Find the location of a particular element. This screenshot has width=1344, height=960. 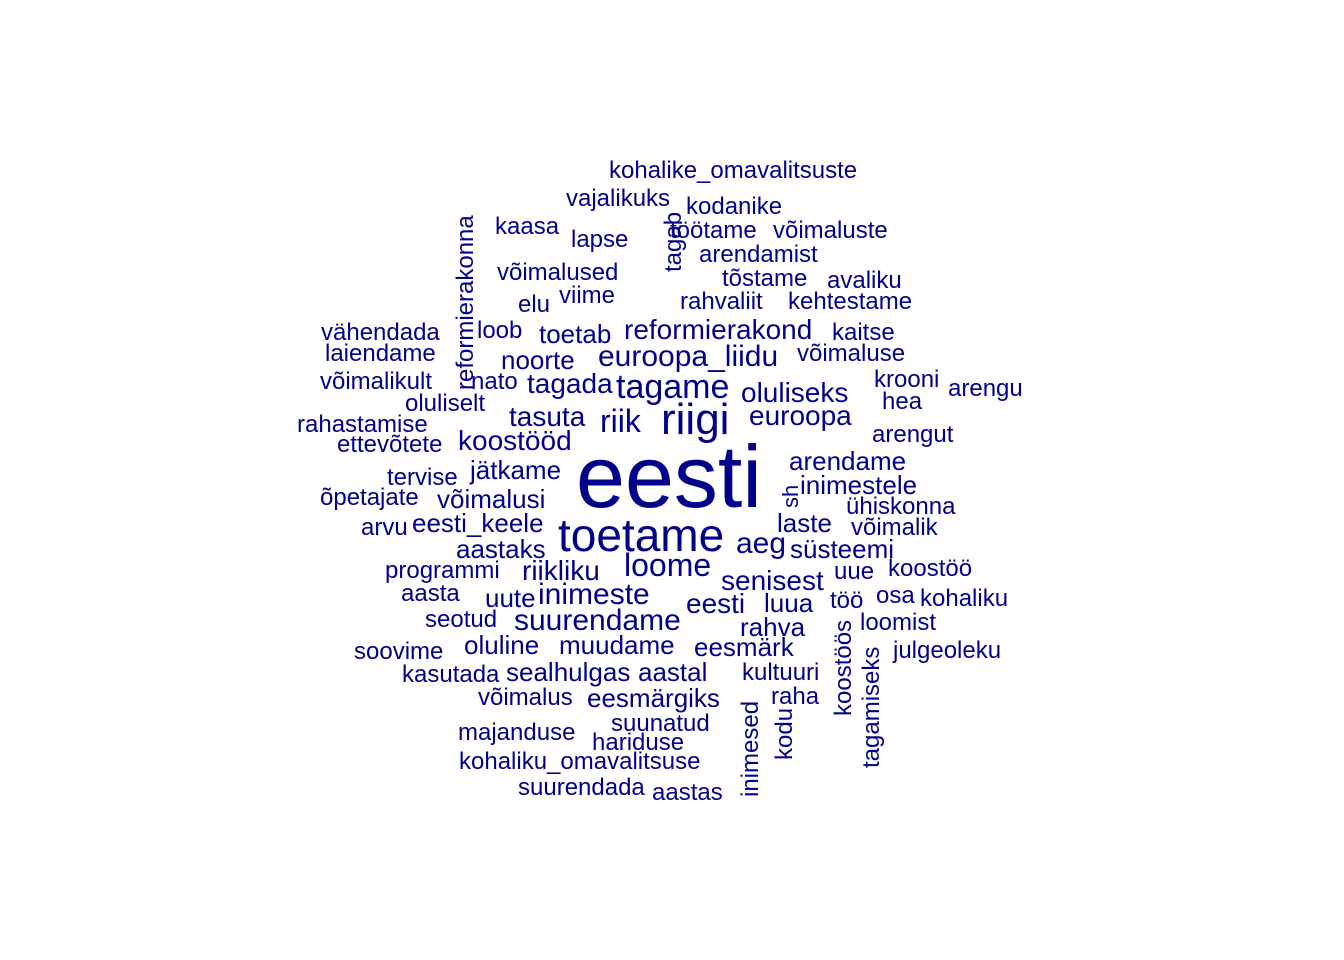

word: tagame is located at coordinates (673, 387).